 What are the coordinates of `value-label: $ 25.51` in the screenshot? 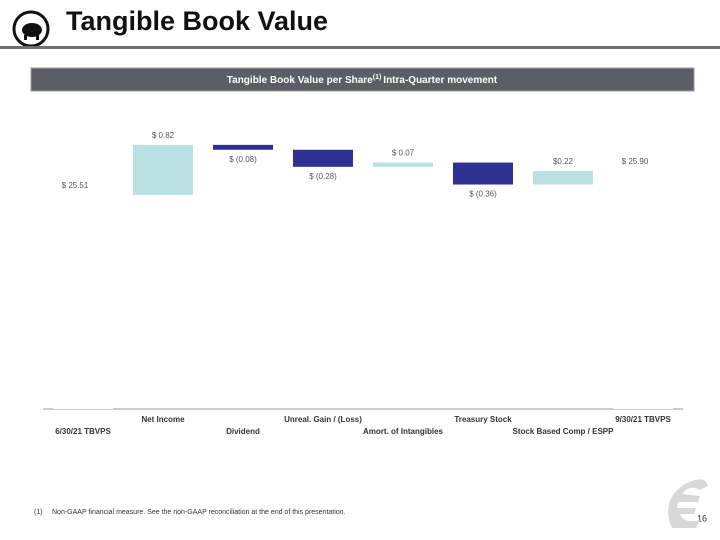 It's located at (75, 185).